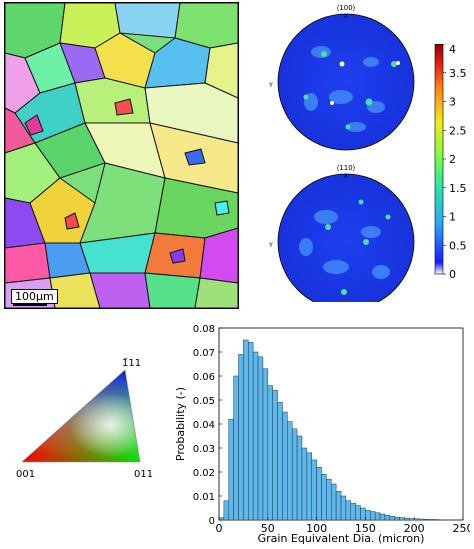  I want to click on y-tick-label: 0.01, so click(204, 497).